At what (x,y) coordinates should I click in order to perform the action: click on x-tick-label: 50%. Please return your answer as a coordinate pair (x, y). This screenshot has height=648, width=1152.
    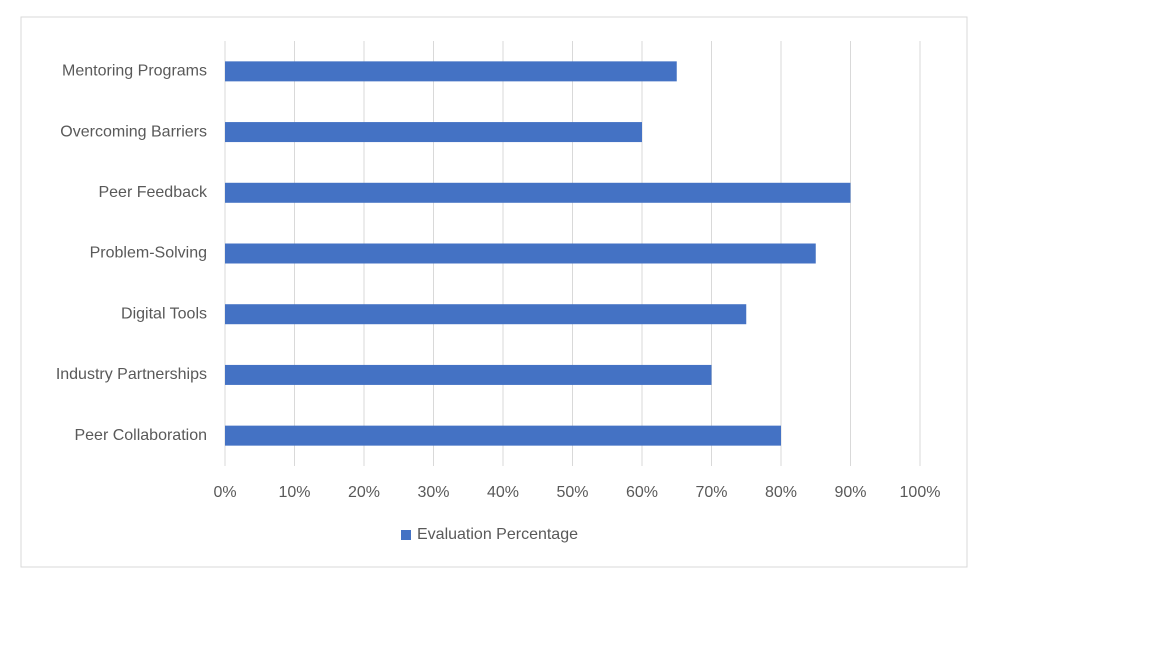
    Looking at the image, I should click on (572, 492).